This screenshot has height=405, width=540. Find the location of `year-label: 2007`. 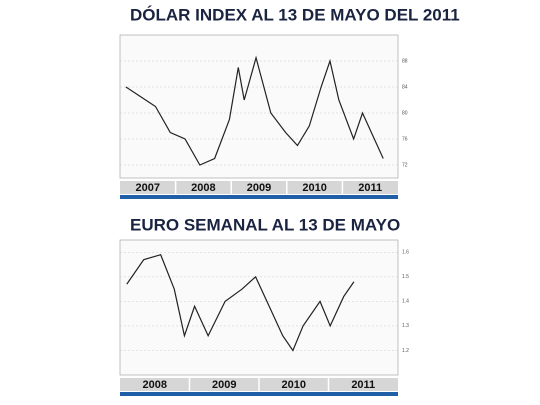

year-label: 2007 is located at coordinates (148, 188).